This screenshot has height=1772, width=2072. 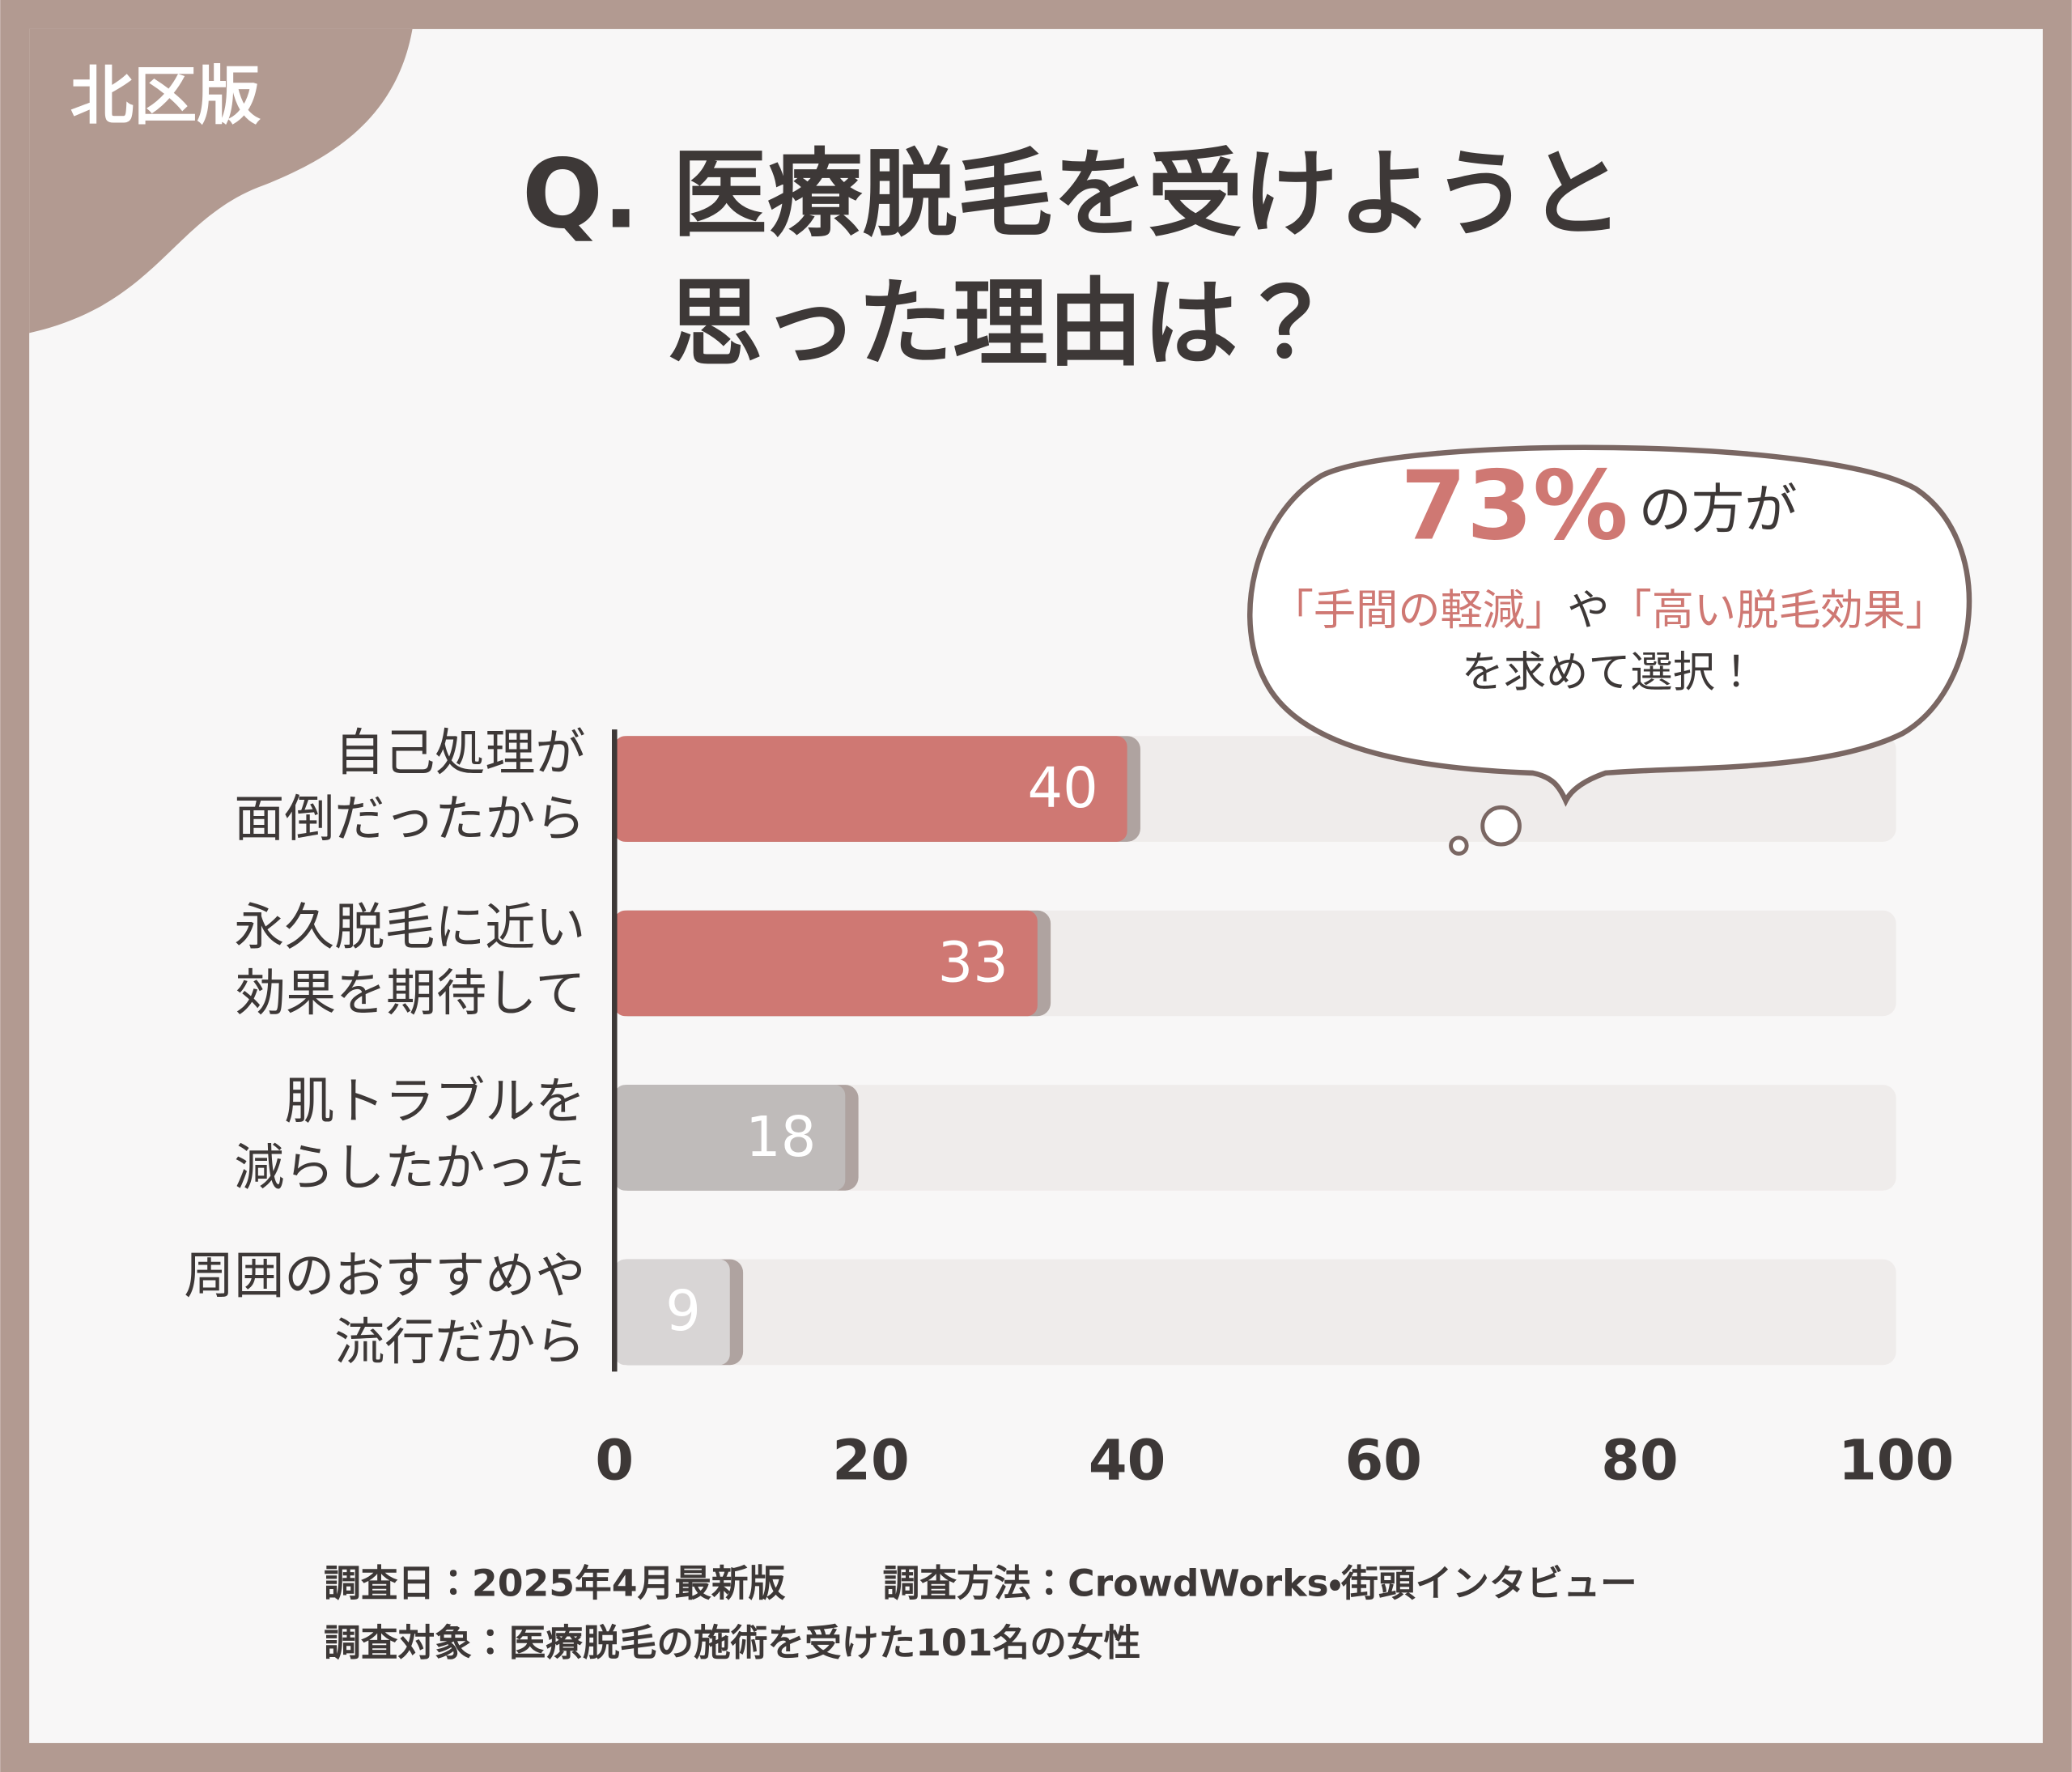 I want to click on category-label: 周囲のおすすめや, so click(x=384, y=1276).